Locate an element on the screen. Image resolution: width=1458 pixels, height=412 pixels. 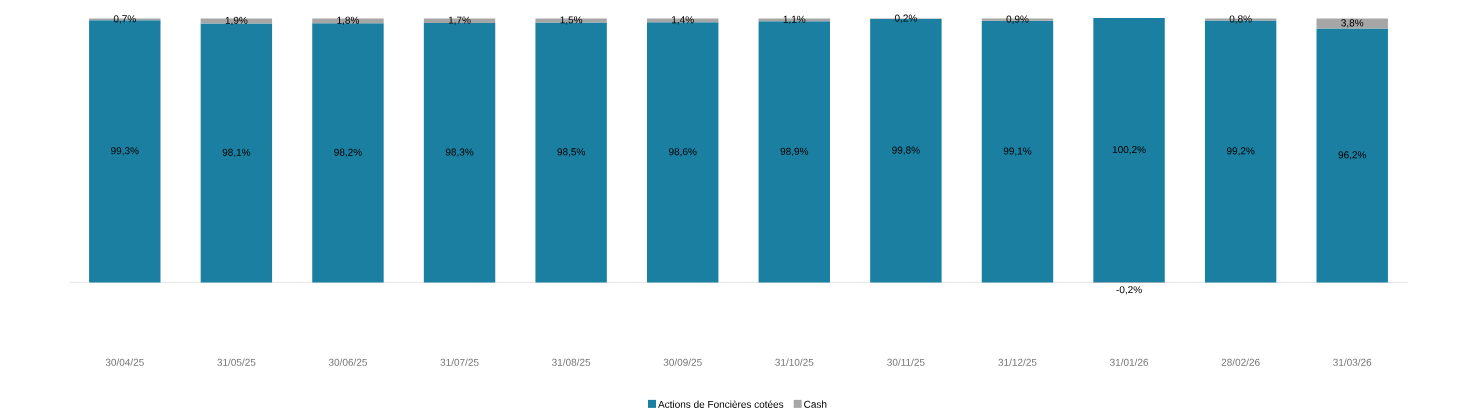
x-tick-label: 31/12/25 is located at coordinates (1017, 362).